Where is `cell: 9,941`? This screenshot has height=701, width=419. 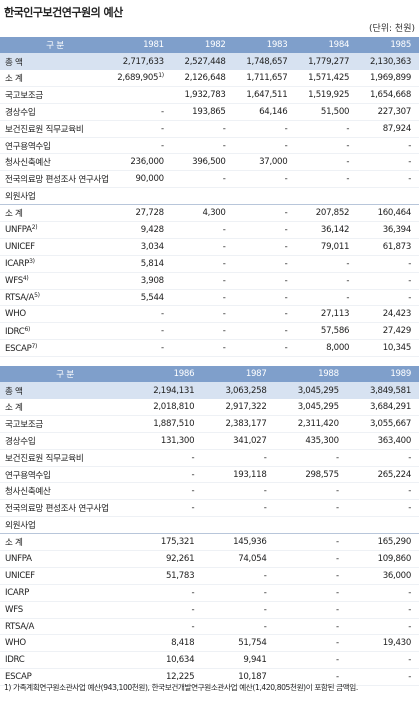
cell: 9,941 is located at coordinates (238, 660).